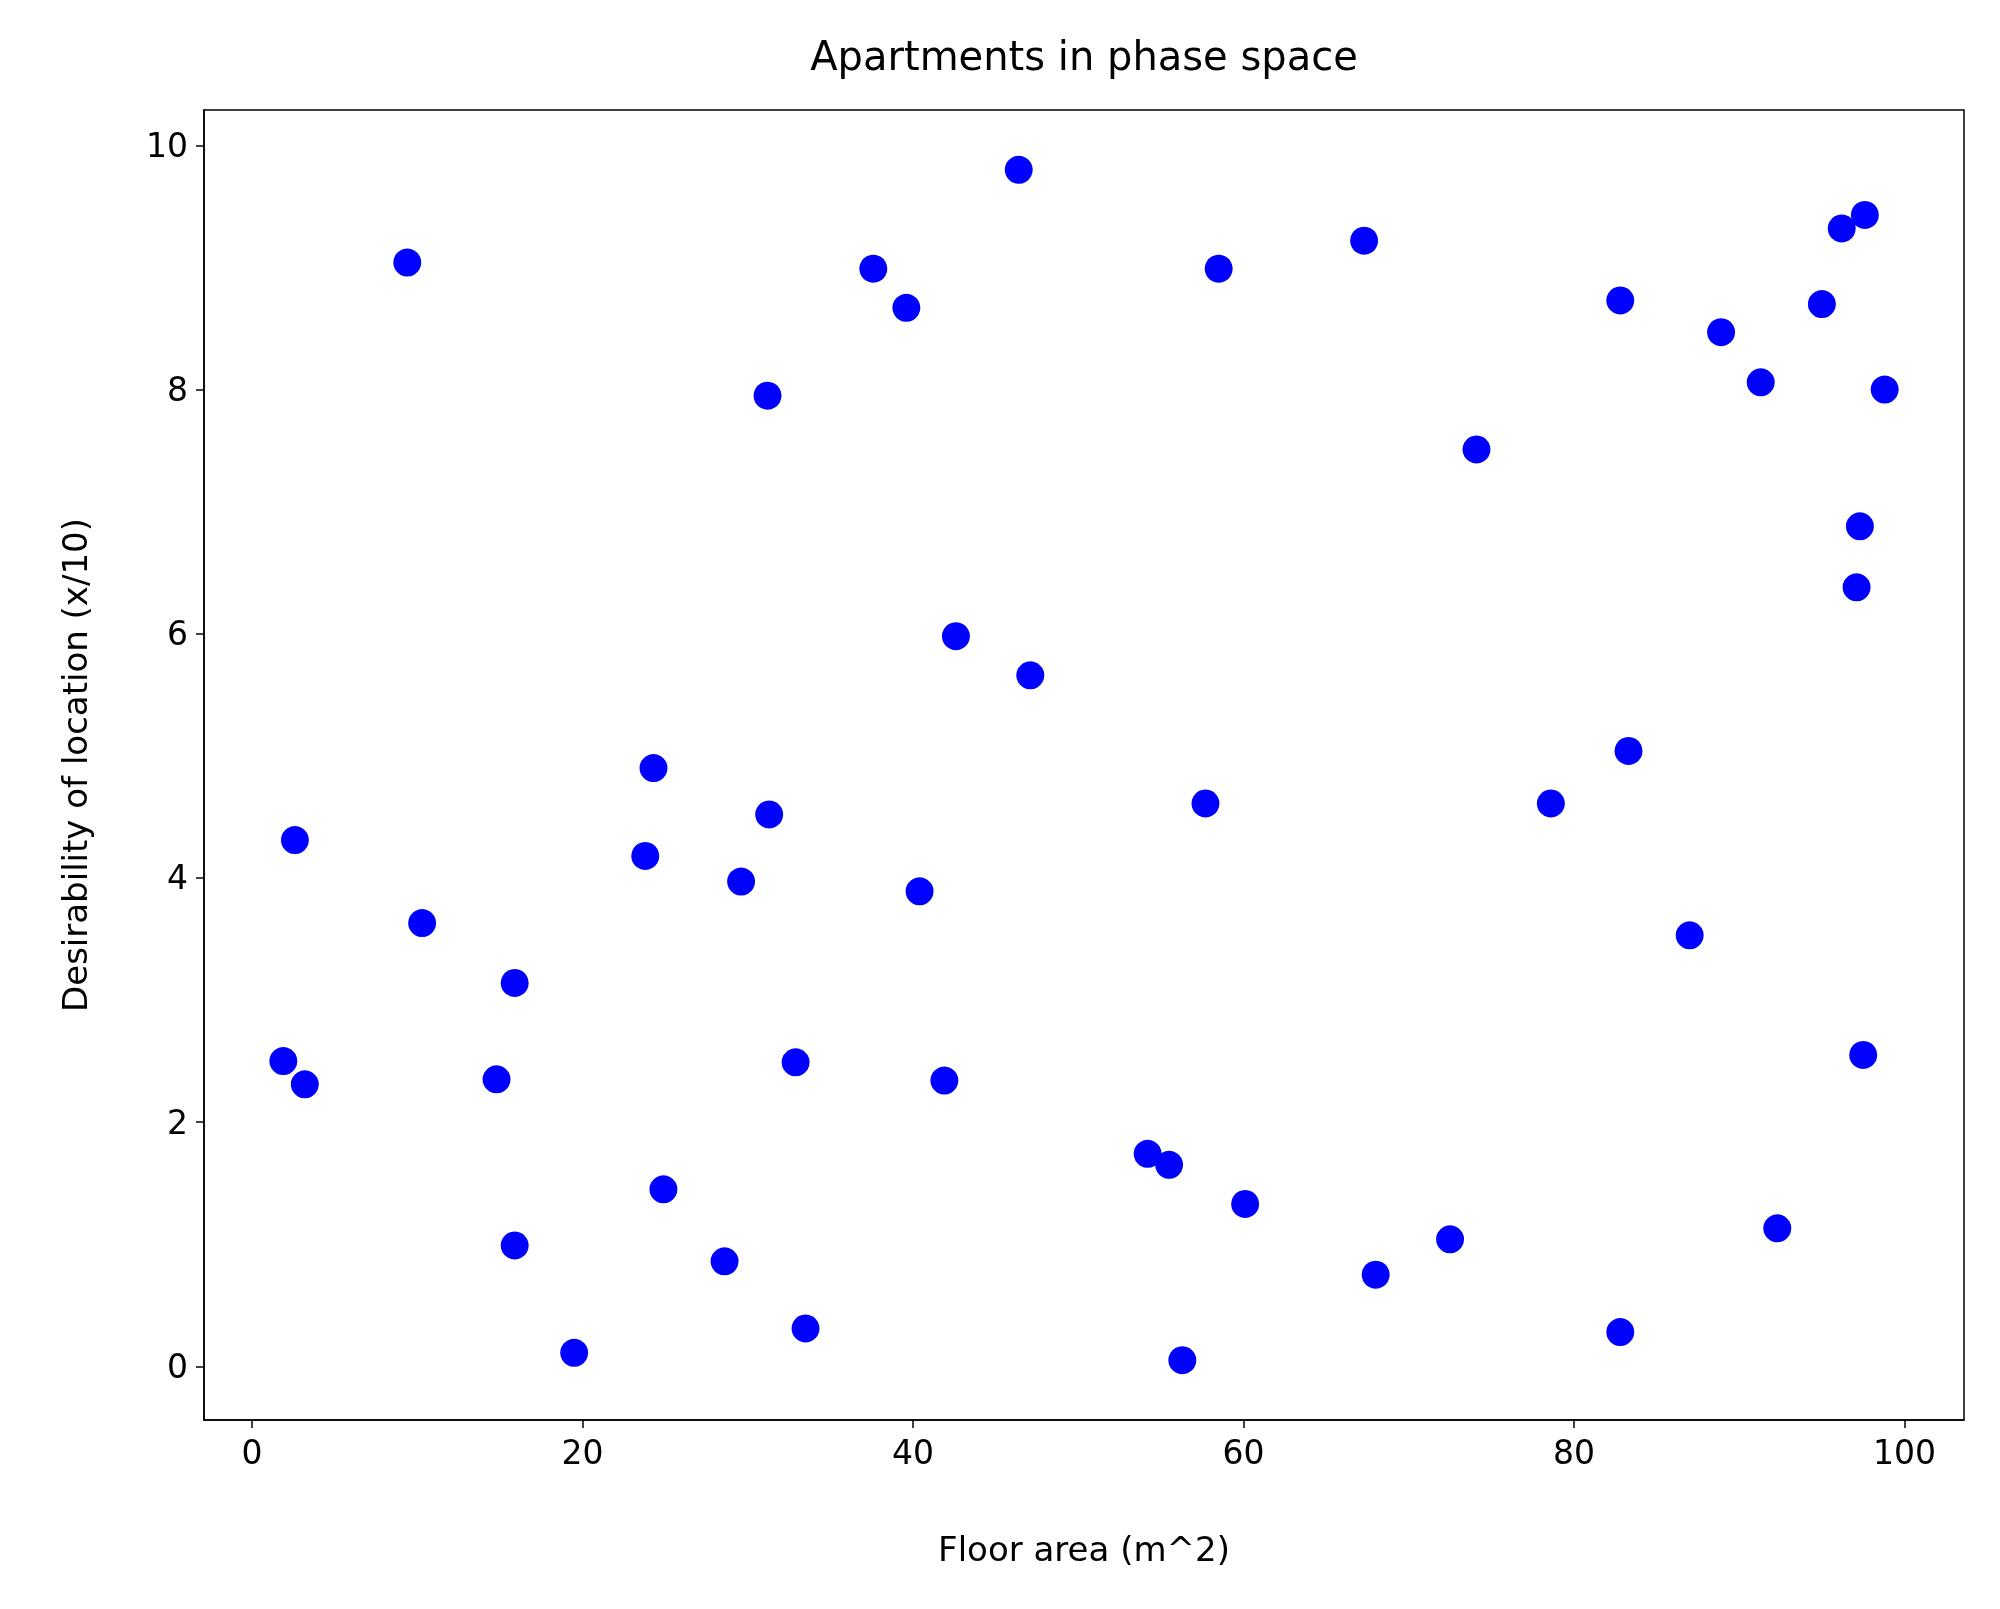 Image resolution: width=2000 pixels, height=1609 pixels. What do you see at coordinates (252, 1452) in the screenshot?
I see `x-tick-label: 0` at bounding box center [252, 1452].